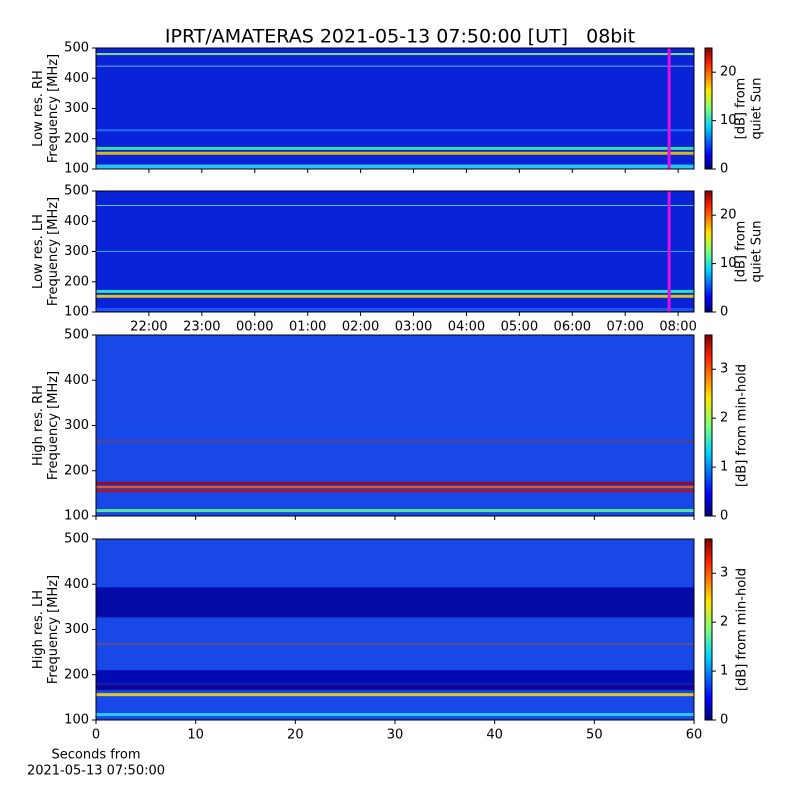 The image size is (800, 800). What do you see at coordinates (195, 735) in the screenshot?
I see `x-tick-label: 10` at bounding box center [195, 735].